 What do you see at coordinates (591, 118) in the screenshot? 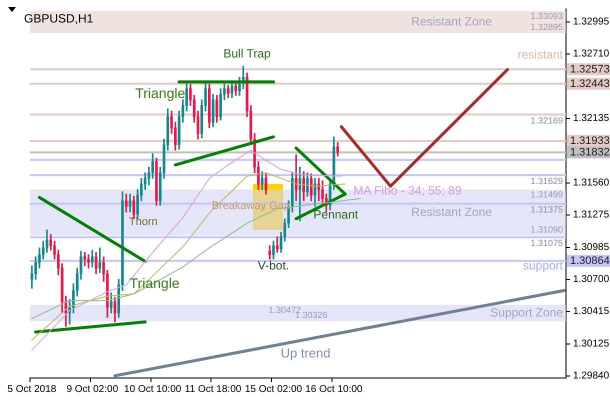
I see `y-tick-label: 1.32135` at bounding box center [591, 118].